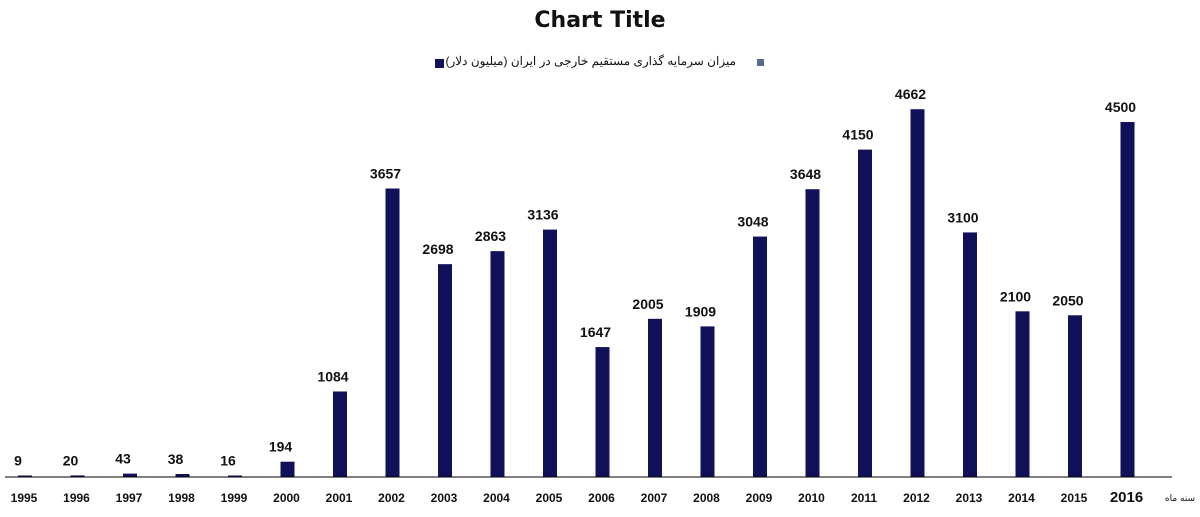  What do you see at coordinates (700, 311) in the screenshot?
I see `data-label-2008: 1909` at bounding box center [700, 311].